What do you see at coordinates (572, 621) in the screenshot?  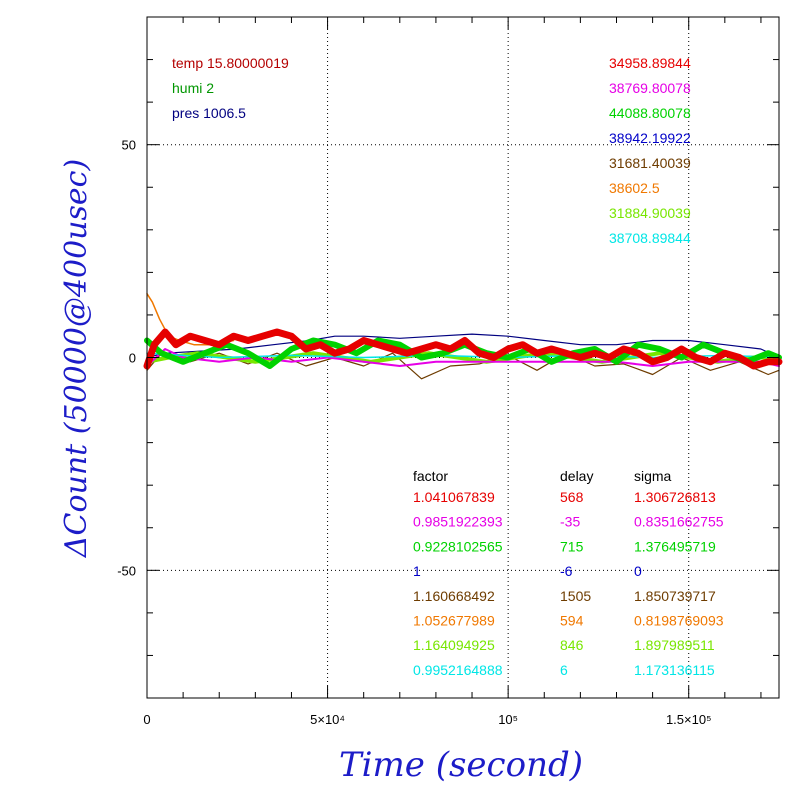 I see `table-delay: 594` at bounding box center [572, 621].